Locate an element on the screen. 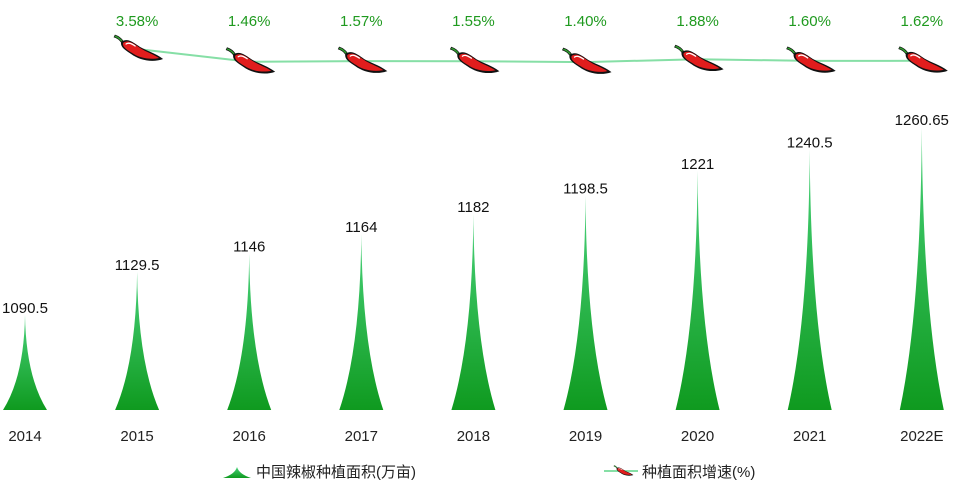 The width and height of the screenshot is (956, 484). bar-value-label: 1182 is located at coordinates (473, 207).